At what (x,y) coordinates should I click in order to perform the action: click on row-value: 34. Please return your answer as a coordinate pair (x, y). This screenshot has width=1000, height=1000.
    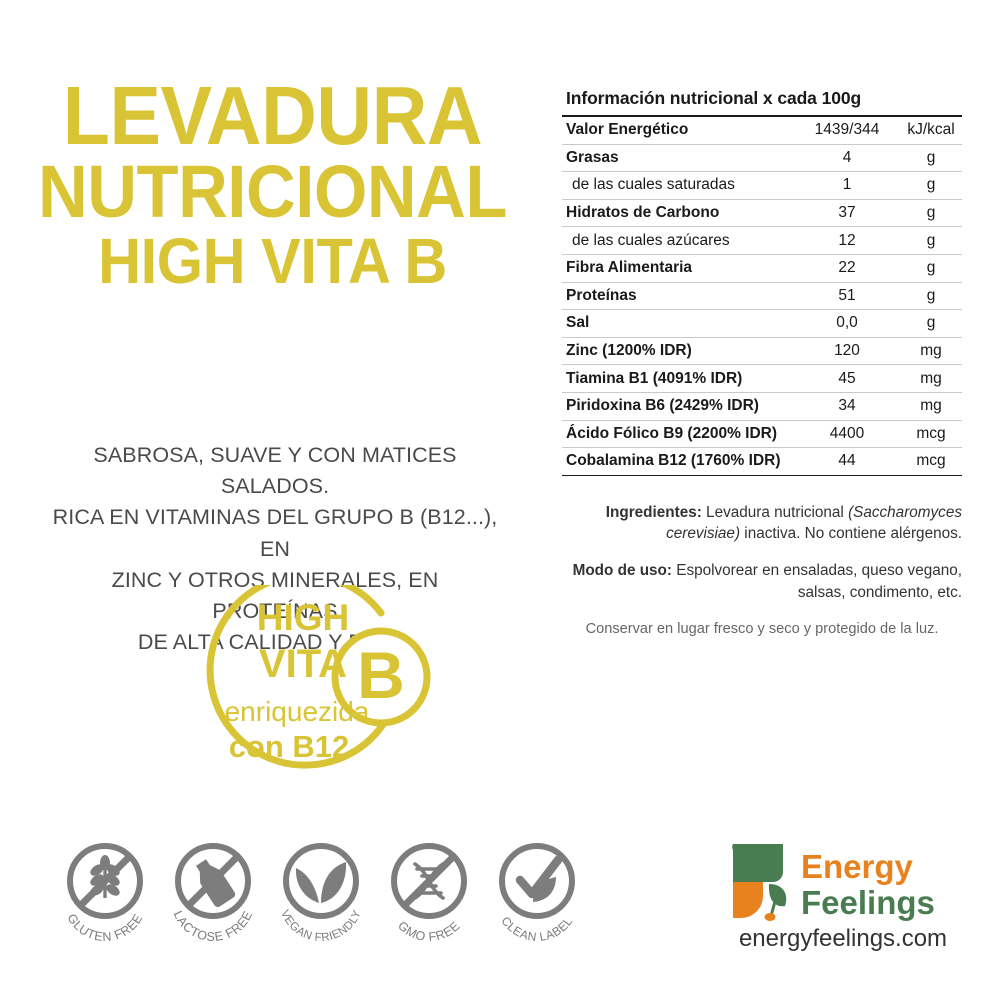
    Looking at the image, I should click on (847, 406).